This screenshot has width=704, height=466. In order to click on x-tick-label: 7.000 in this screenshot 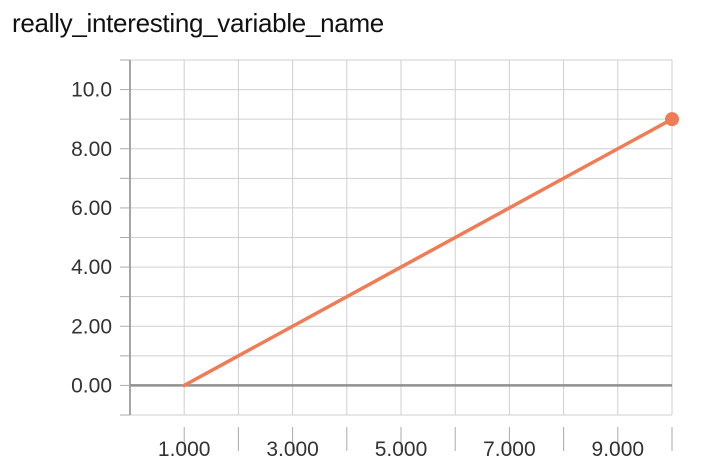, I will do `click(509, 449)`.